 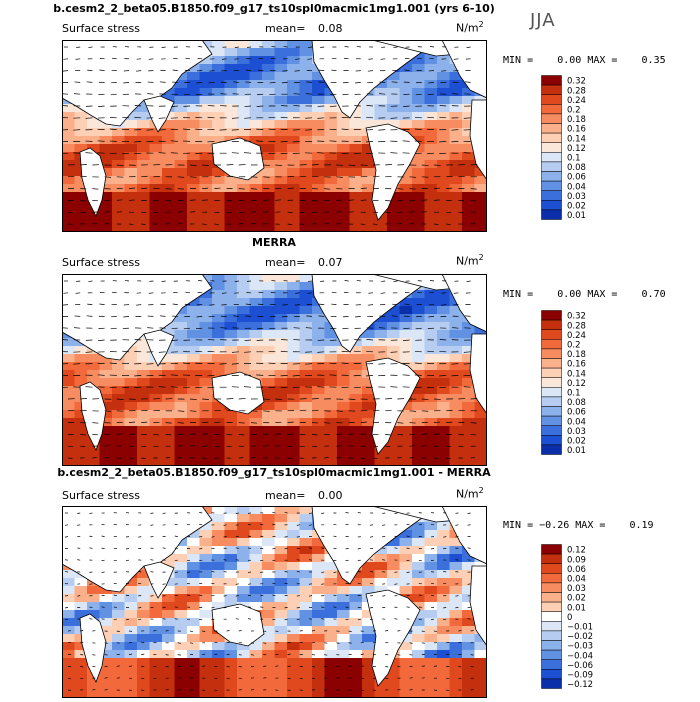 I want to click on variable-label: Surface stress, so click(x=101, y=495).